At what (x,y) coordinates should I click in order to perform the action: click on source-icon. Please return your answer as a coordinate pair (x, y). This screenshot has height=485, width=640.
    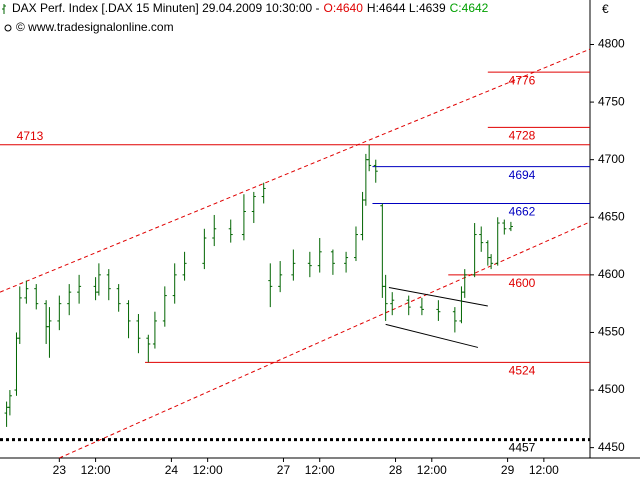
    Looking at the image, I should click on (8, 28).